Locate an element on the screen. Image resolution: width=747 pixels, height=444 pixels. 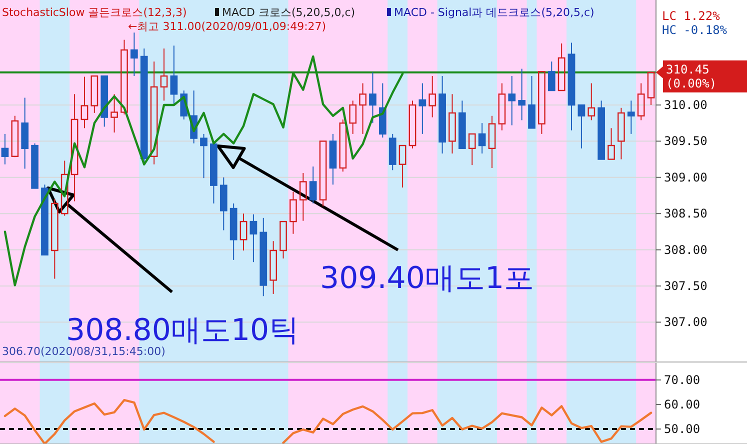
annotation: 309.40매도1포 is located at coordinates (427, 278).